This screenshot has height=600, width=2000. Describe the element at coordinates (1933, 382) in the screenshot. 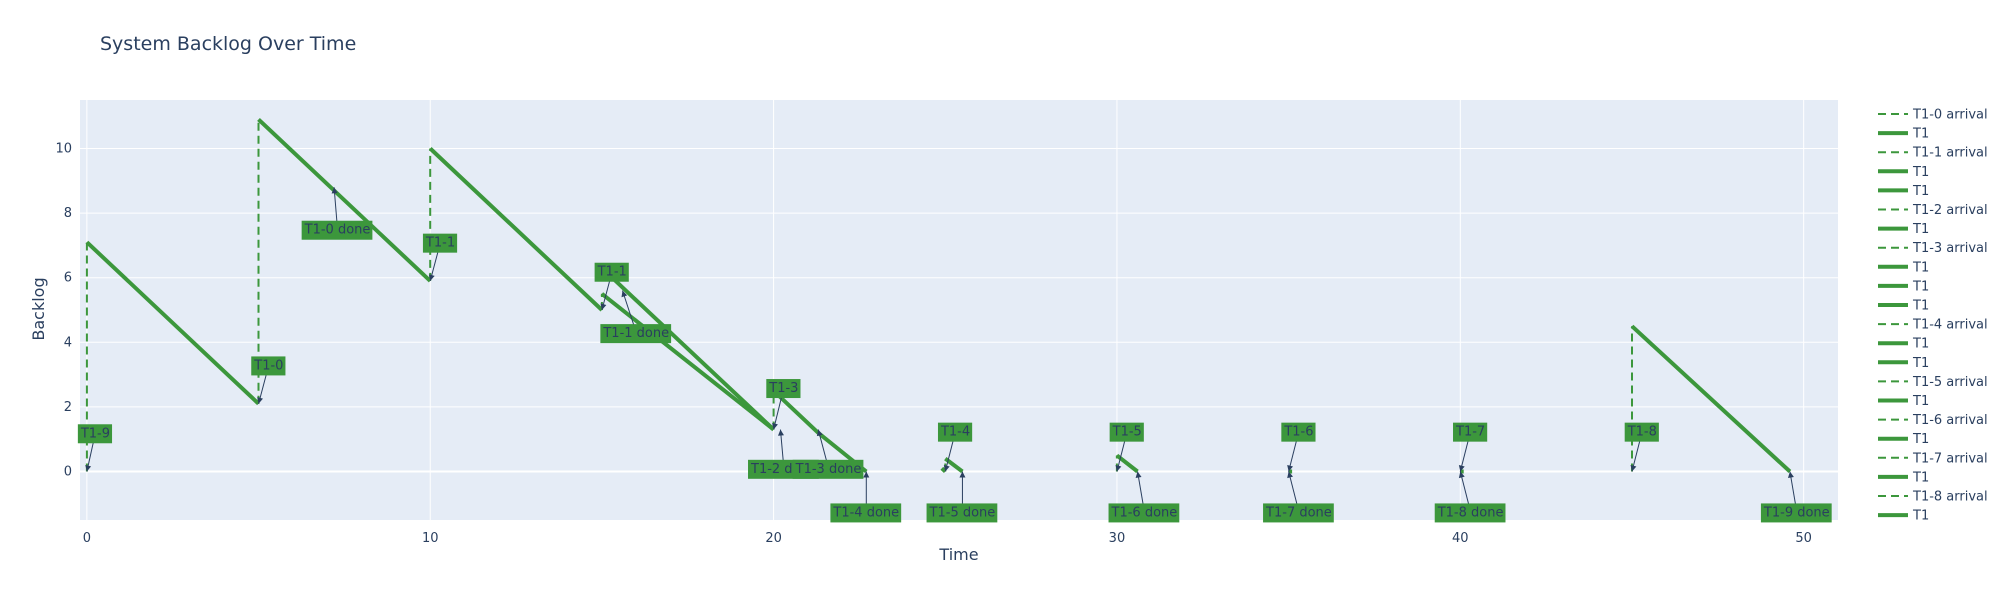

I see `legend-item: T1-5 arrival` at that location.